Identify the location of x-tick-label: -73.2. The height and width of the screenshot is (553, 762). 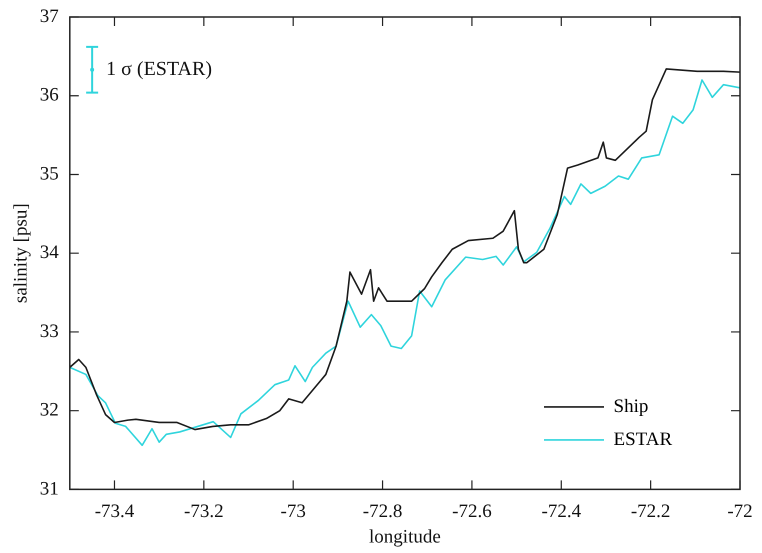
(204, 511).